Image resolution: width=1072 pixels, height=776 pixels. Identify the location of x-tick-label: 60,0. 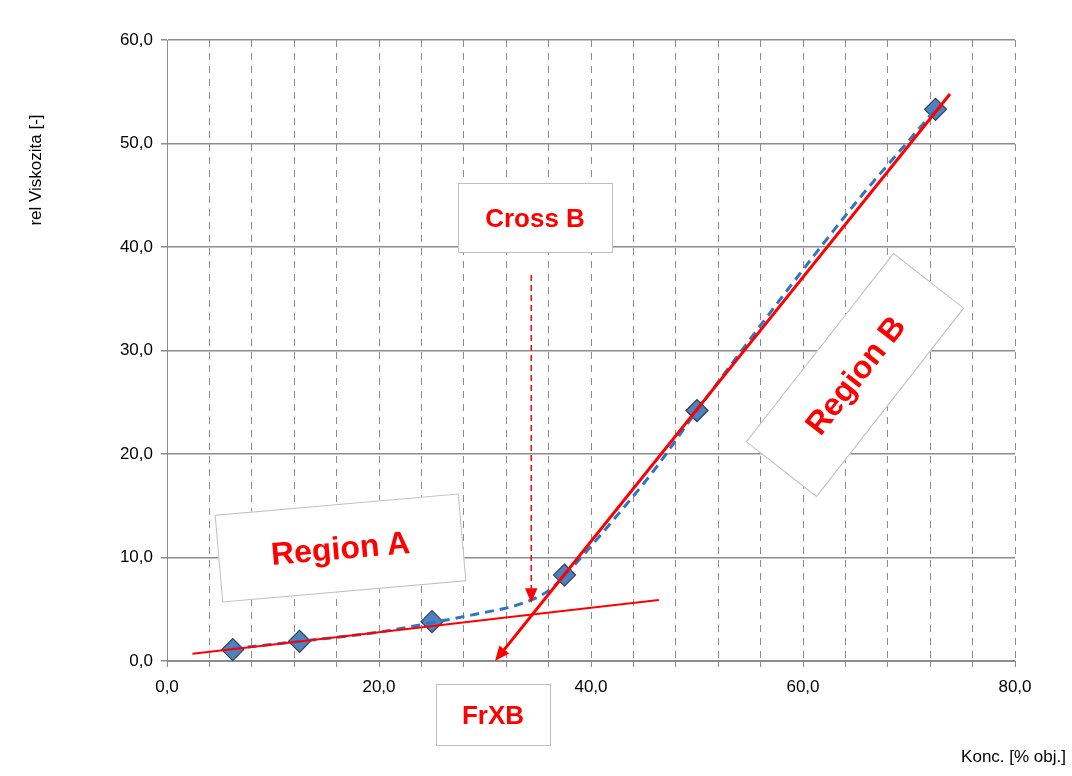
(803, 686).